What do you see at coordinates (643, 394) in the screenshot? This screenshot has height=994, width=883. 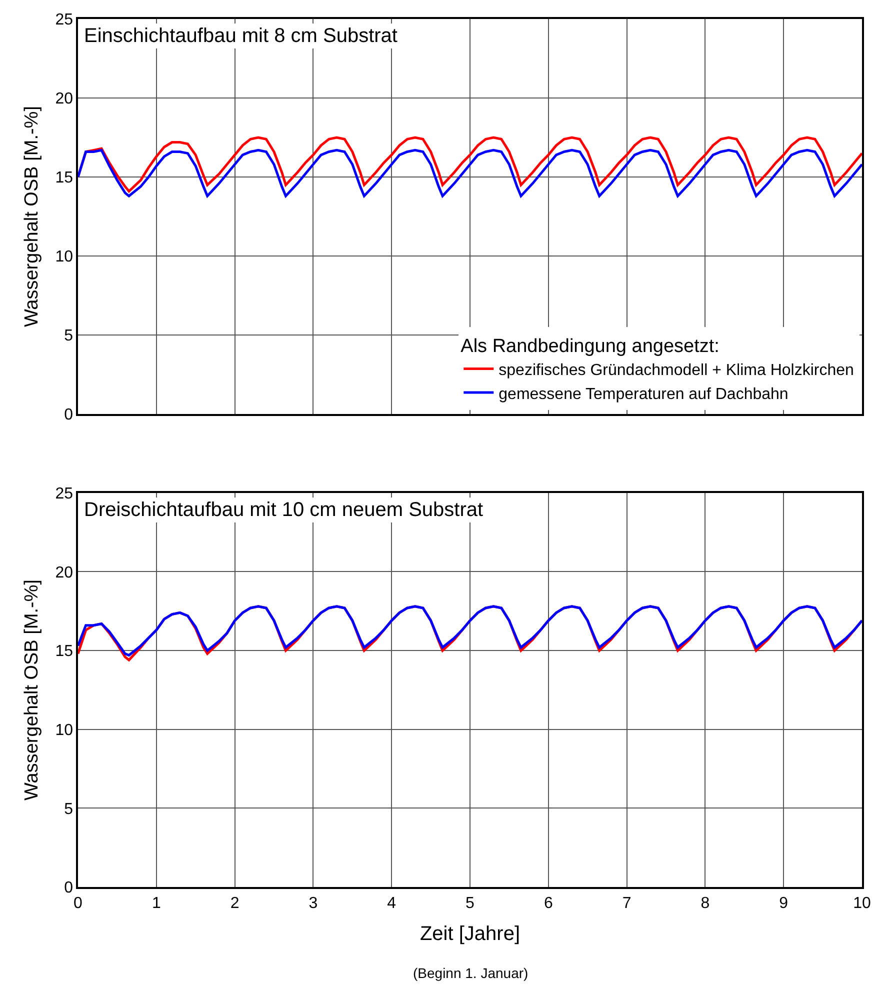 I see `legend-label: gemessene Temperaturen auf Dachbahn` at bounding box center [643, 394].